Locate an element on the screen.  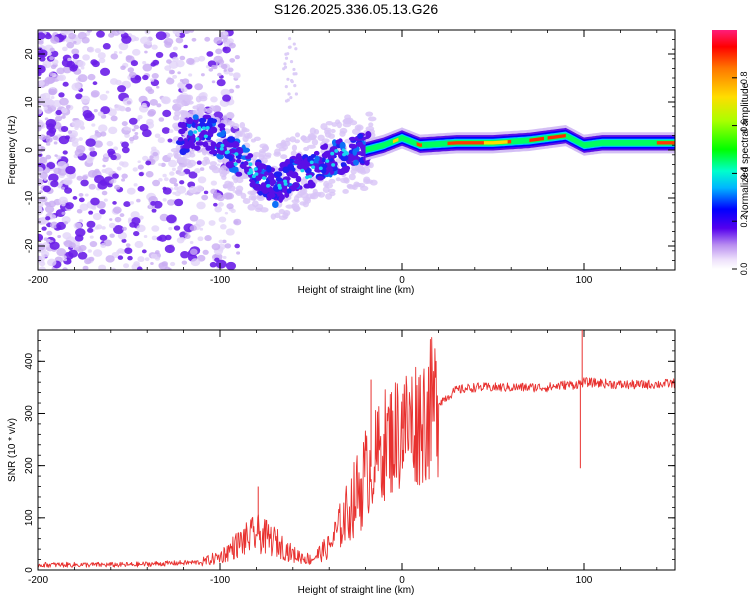
spectrogram-x-tick-label: 0 is located at coordinates (402, 280).